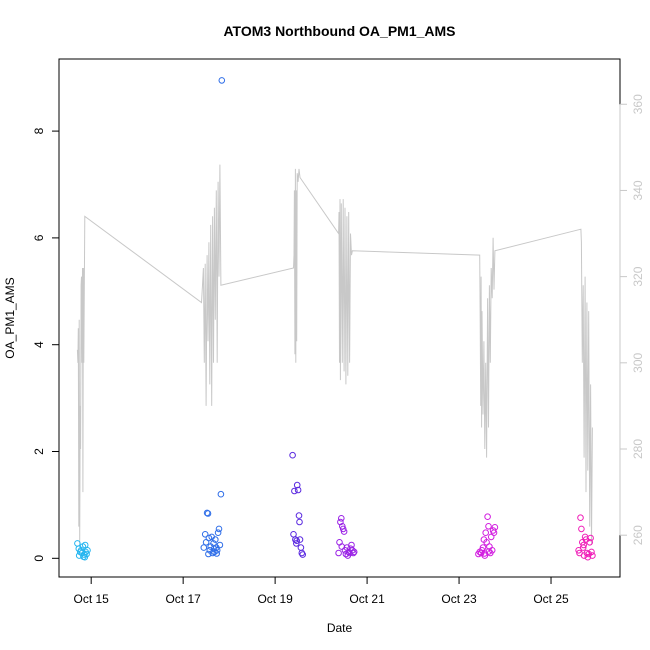 Image resolution: width=650 pixels, height=650 pixels. What do you see at coordinates (39, 344) in the screenshot?
I see `y-tick-label: 4` at bounding box center [39, 344].